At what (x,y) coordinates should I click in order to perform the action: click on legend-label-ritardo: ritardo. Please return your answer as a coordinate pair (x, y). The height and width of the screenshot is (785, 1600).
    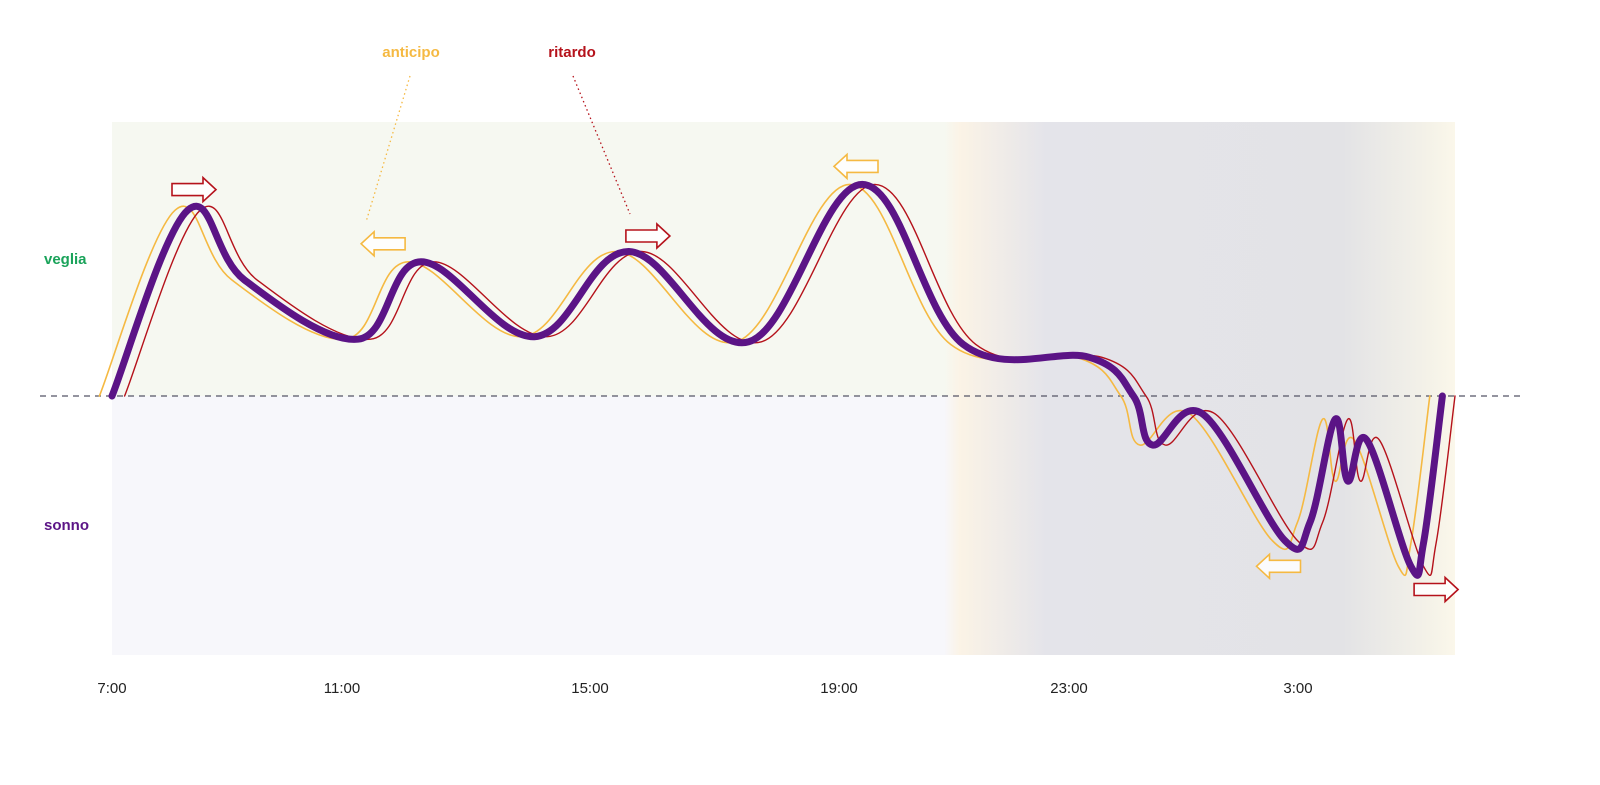
    Looking at the image, I should click on (572, 52).